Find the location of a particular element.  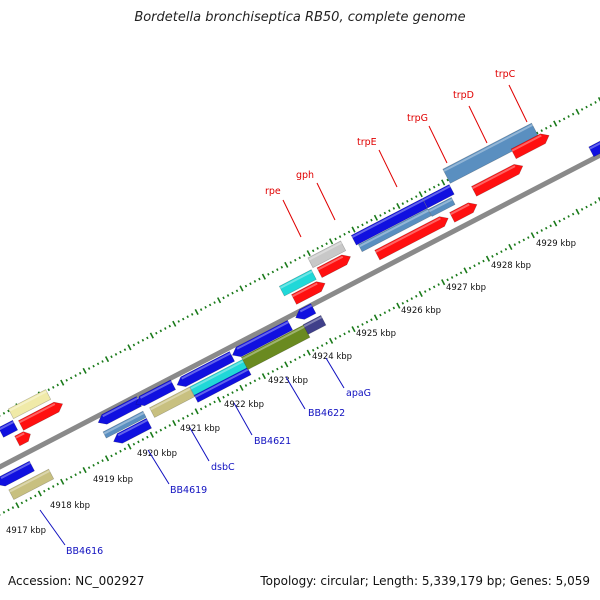

gene-label-gph: gph is located at coordinates (305, 175).